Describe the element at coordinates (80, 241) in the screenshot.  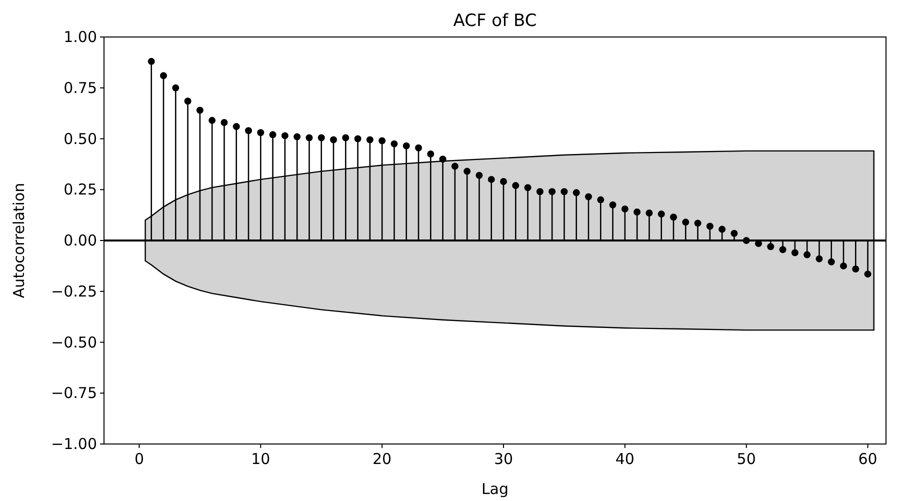
I see `y-tick-label: 0.00` at that location.